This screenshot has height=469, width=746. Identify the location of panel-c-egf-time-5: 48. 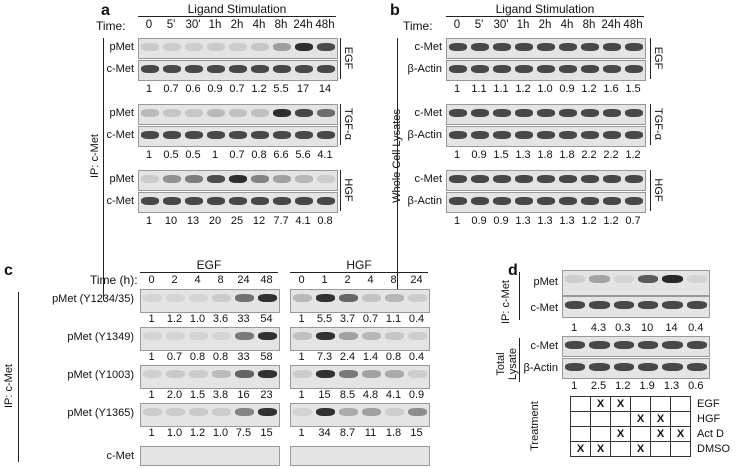
(266, 280).